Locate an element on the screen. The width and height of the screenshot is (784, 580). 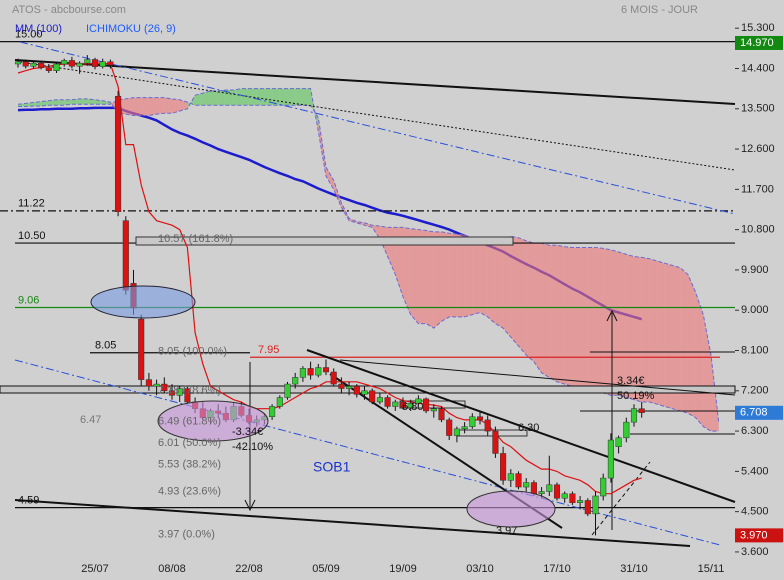
y-tick-label: 15.300 is located at coordinates (758, 28).